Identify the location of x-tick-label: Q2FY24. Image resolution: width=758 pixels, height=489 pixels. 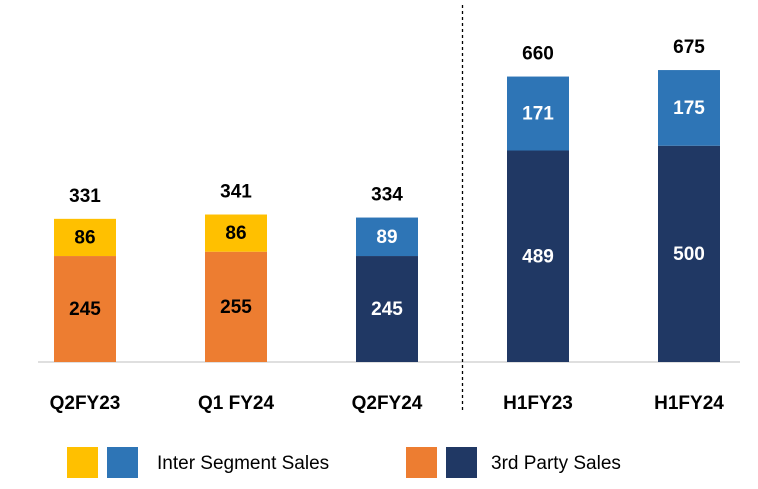
(387, 403).